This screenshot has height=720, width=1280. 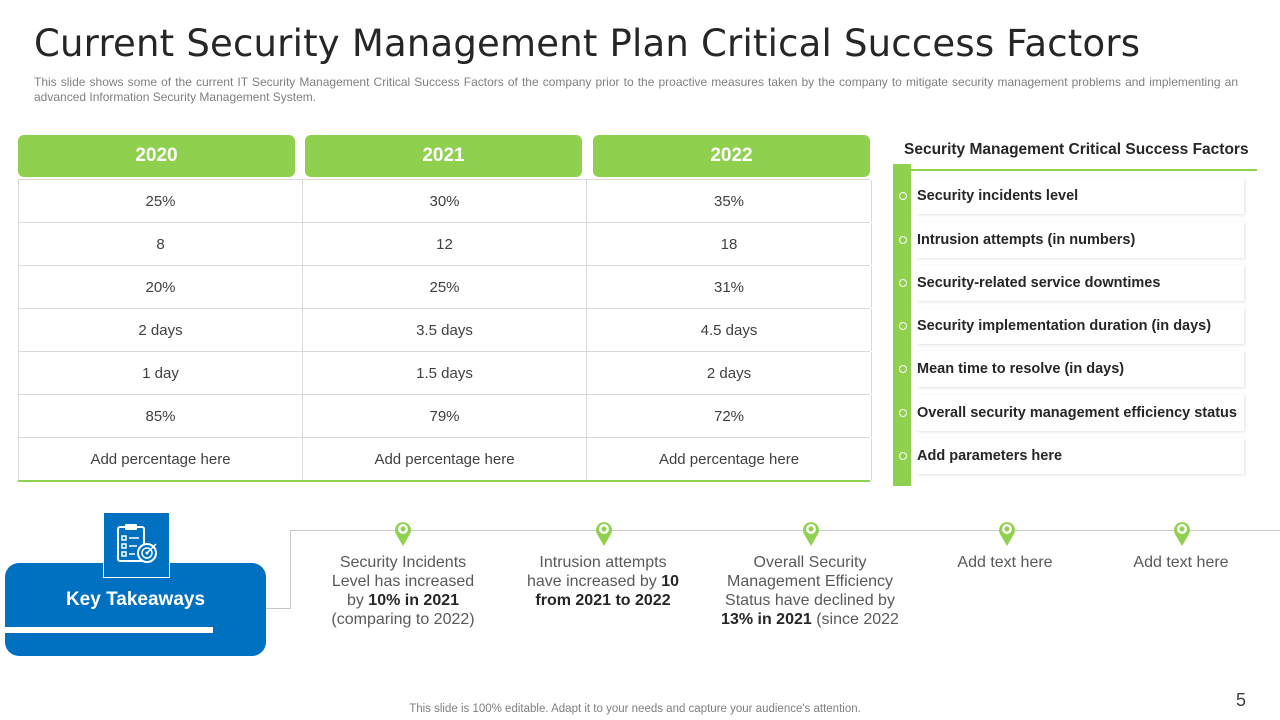 I want to click on takeaway-line: have increased by 10, so click(x=603, y=581).